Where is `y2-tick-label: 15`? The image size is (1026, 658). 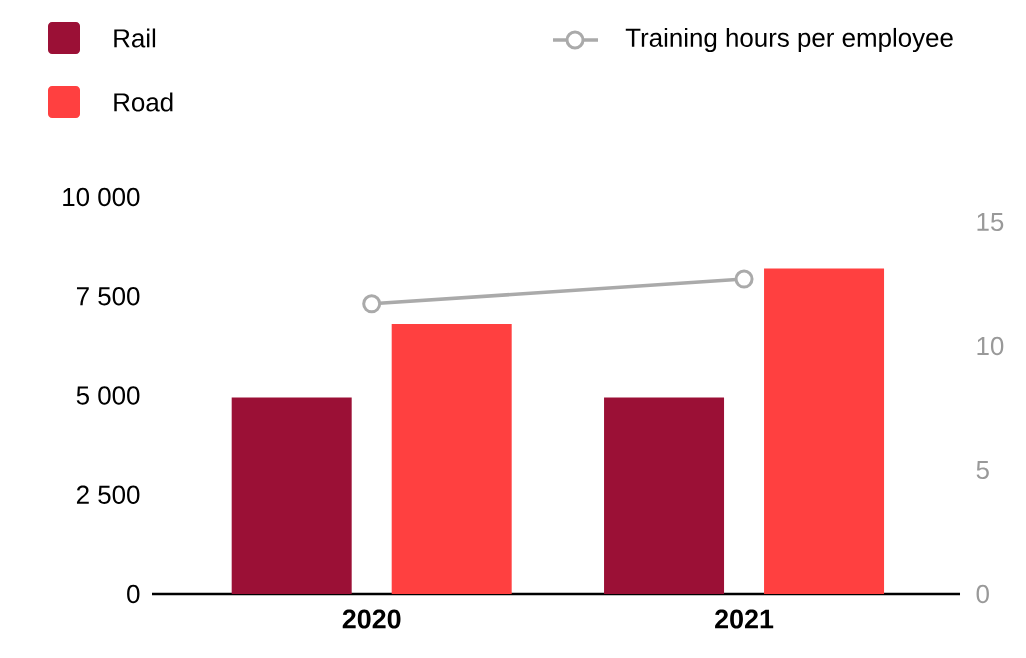 y2-tick-label: 15 is located at coordinates (990, 222).